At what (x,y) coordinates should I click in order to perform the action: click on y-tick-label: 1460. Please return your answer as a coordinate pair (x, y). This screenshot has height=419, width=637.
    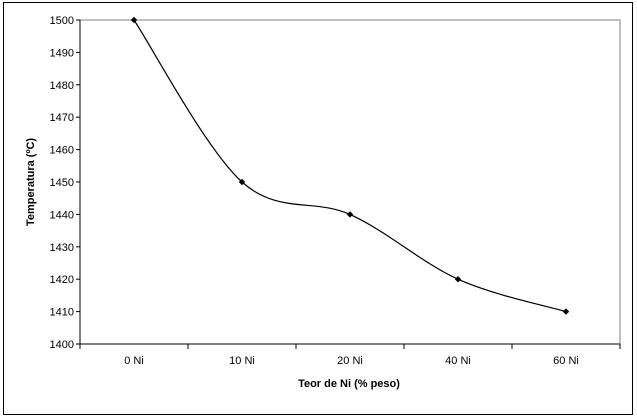
    Looking at the image, I should click on (62, 151).